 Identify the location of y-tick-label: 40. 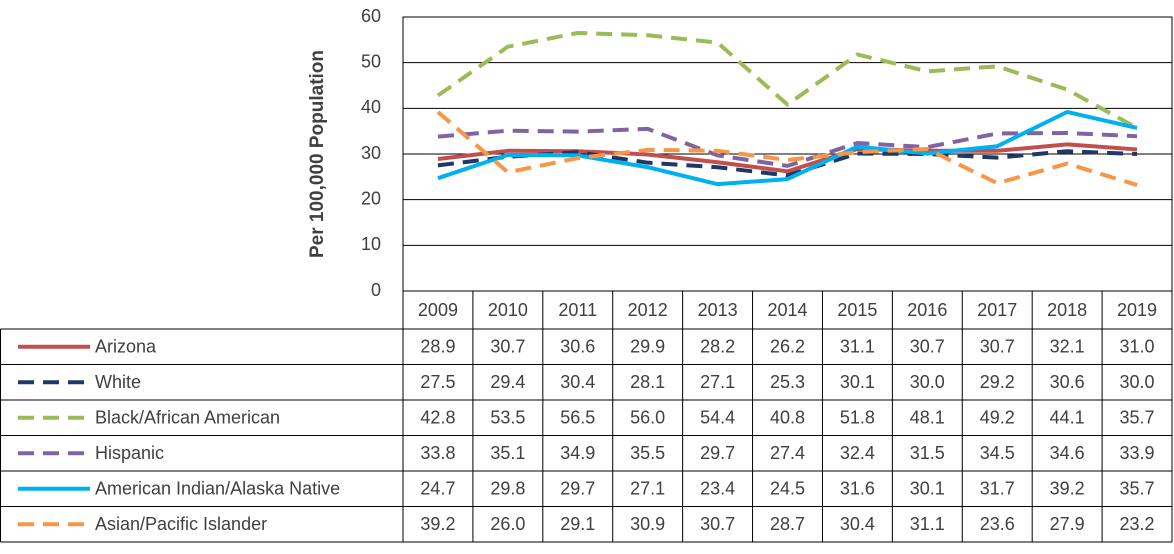
(371, 107).